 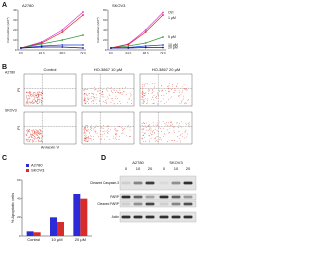 I want to click on protein-label: Cleaved Caspase-3, so click(x=104, y=183).